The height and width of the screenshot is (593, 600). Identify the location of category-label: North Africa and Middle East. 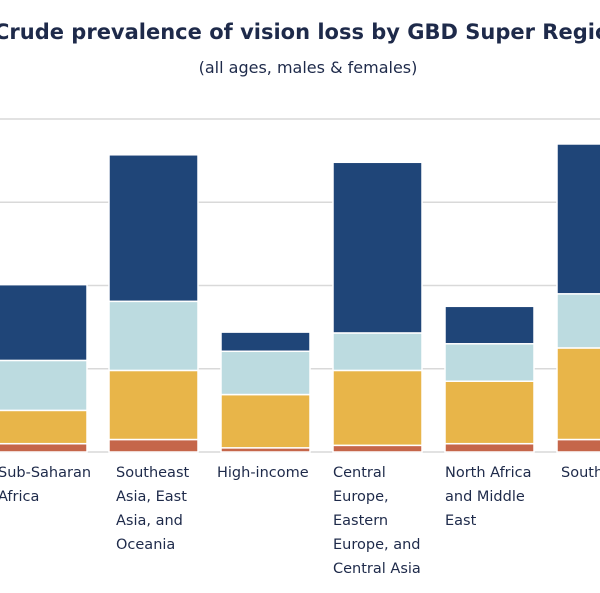
(488, 497).